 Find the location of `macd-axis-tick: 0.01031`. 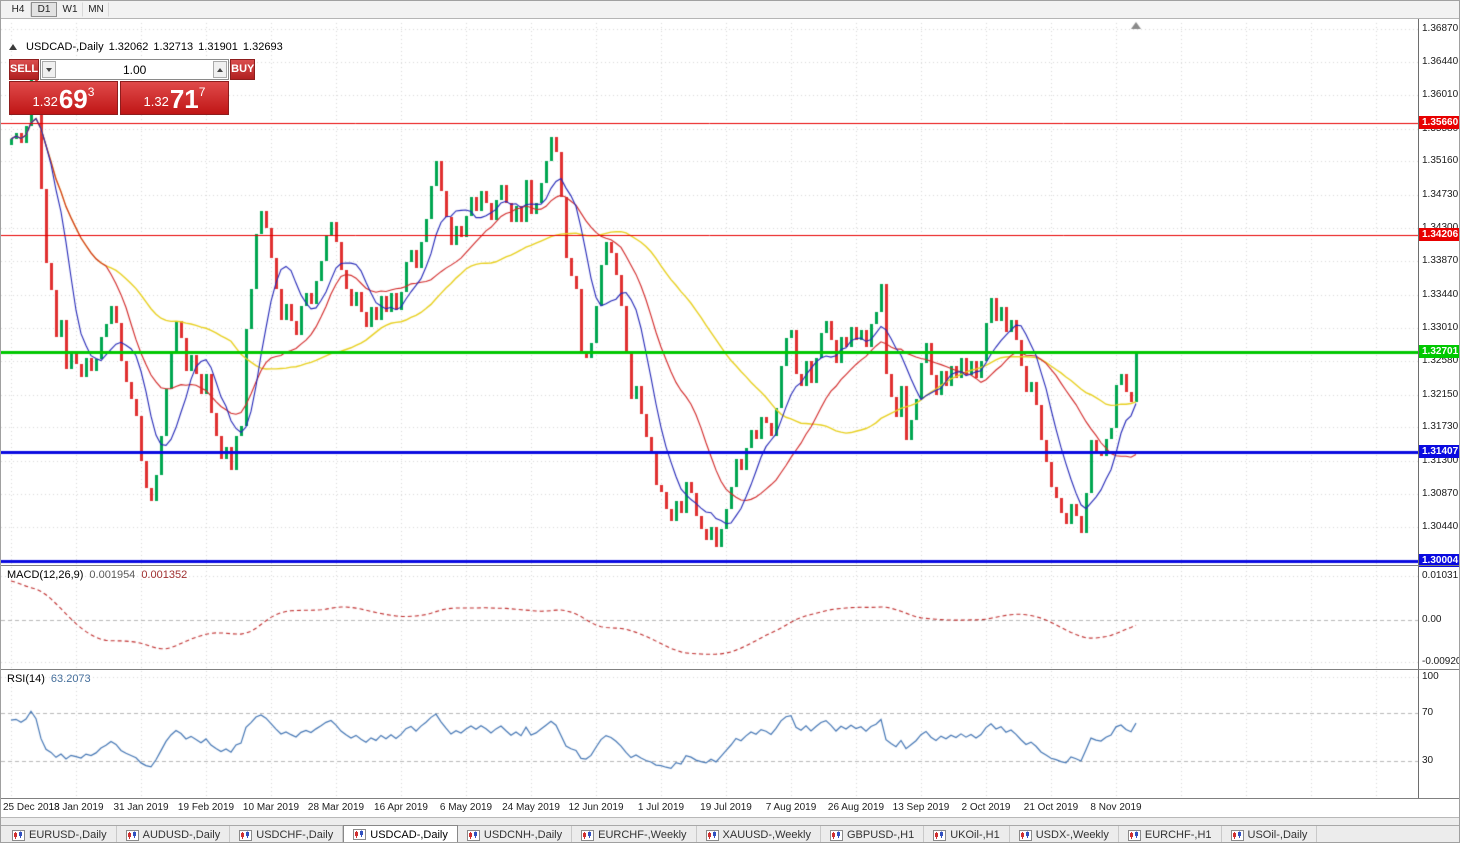

macd-axis-tick: 0.01031 is located at coordinates (1440, 575).